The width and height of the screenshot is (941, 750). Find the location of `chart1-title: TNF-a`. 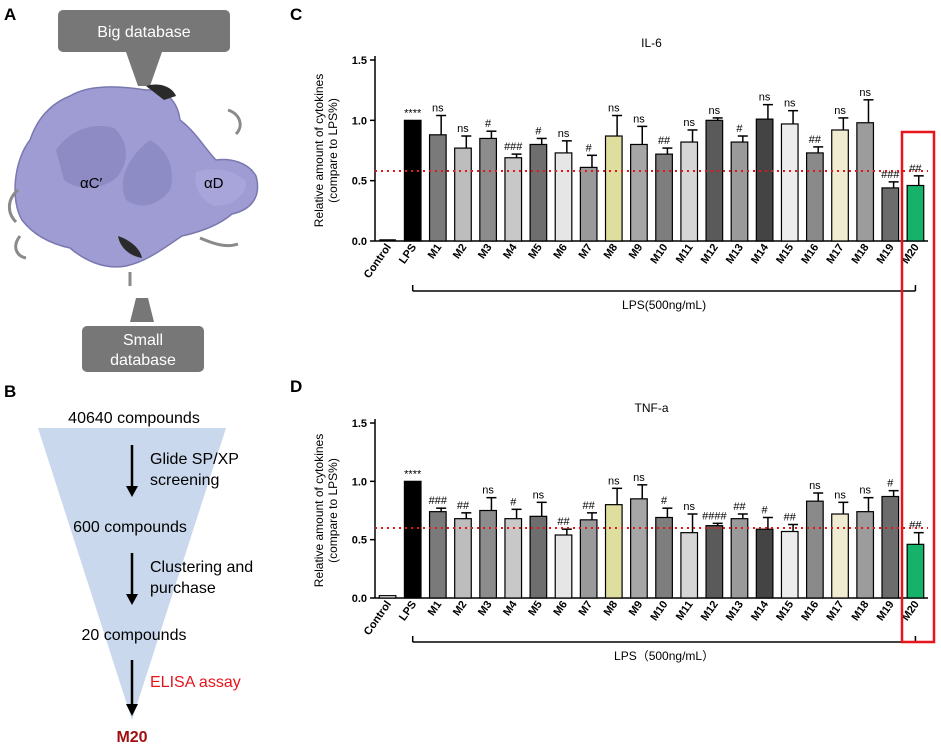

chart1-title: TNF-a is located at coordinates (652, 408).